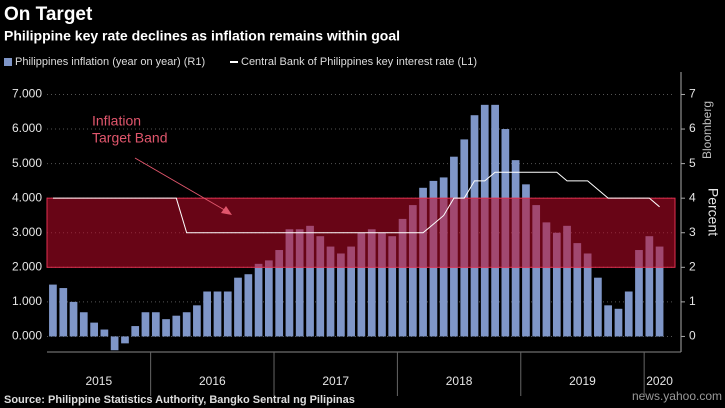 This screenshot has height=408, width=725. Describe the element at coordinates (181, 185) in the screenshot. I see `annotation-arrow` at that location.